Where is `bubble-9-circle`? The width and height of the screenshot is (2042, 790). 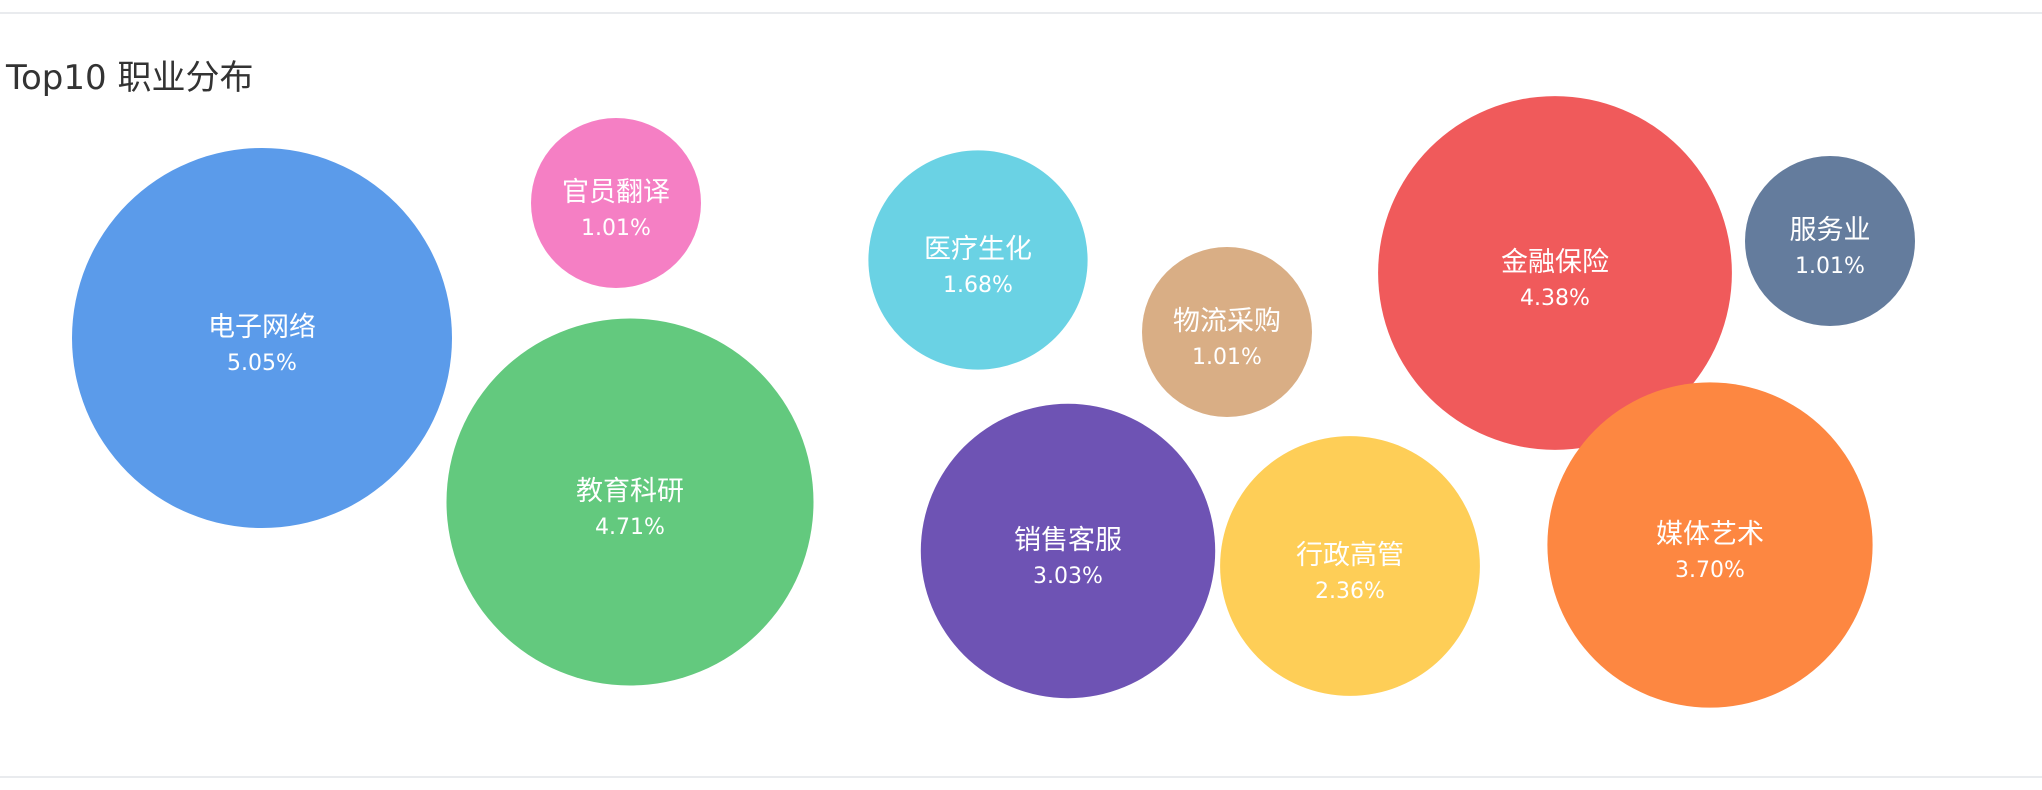 bubble-9-circle is located at coordinates (1710, 545).